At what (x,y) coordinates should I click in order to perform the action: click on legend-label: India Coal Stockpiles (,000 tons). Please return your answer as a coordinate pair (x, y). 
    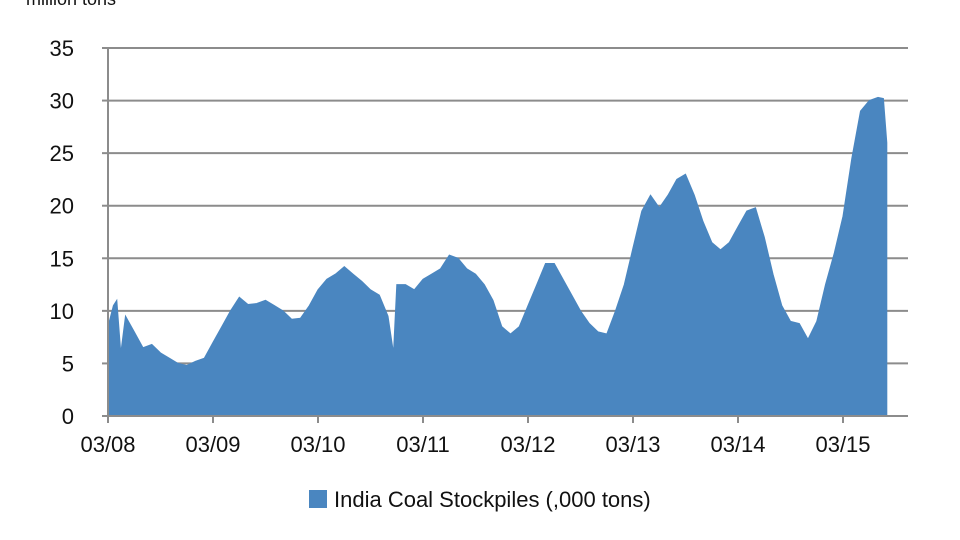
    Looking at the image, I should click on (492, 499).